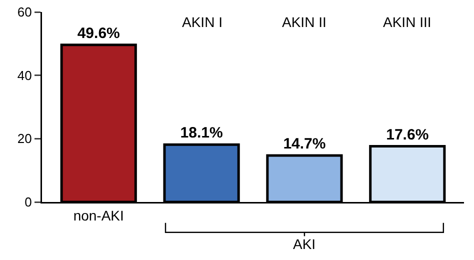  What do you see at coordinates (24, 12) in the screenshot?
I see `y-tick-label: 60` at bounding box center [24, 12].